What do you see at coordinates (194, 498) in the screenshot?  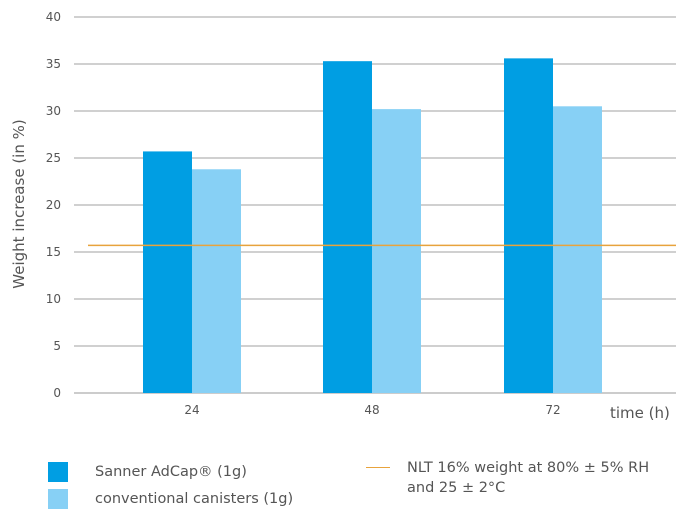 I see `legend-label-conventional-canisters: conventional canisters (1g)` at bounding box center [194, 498].